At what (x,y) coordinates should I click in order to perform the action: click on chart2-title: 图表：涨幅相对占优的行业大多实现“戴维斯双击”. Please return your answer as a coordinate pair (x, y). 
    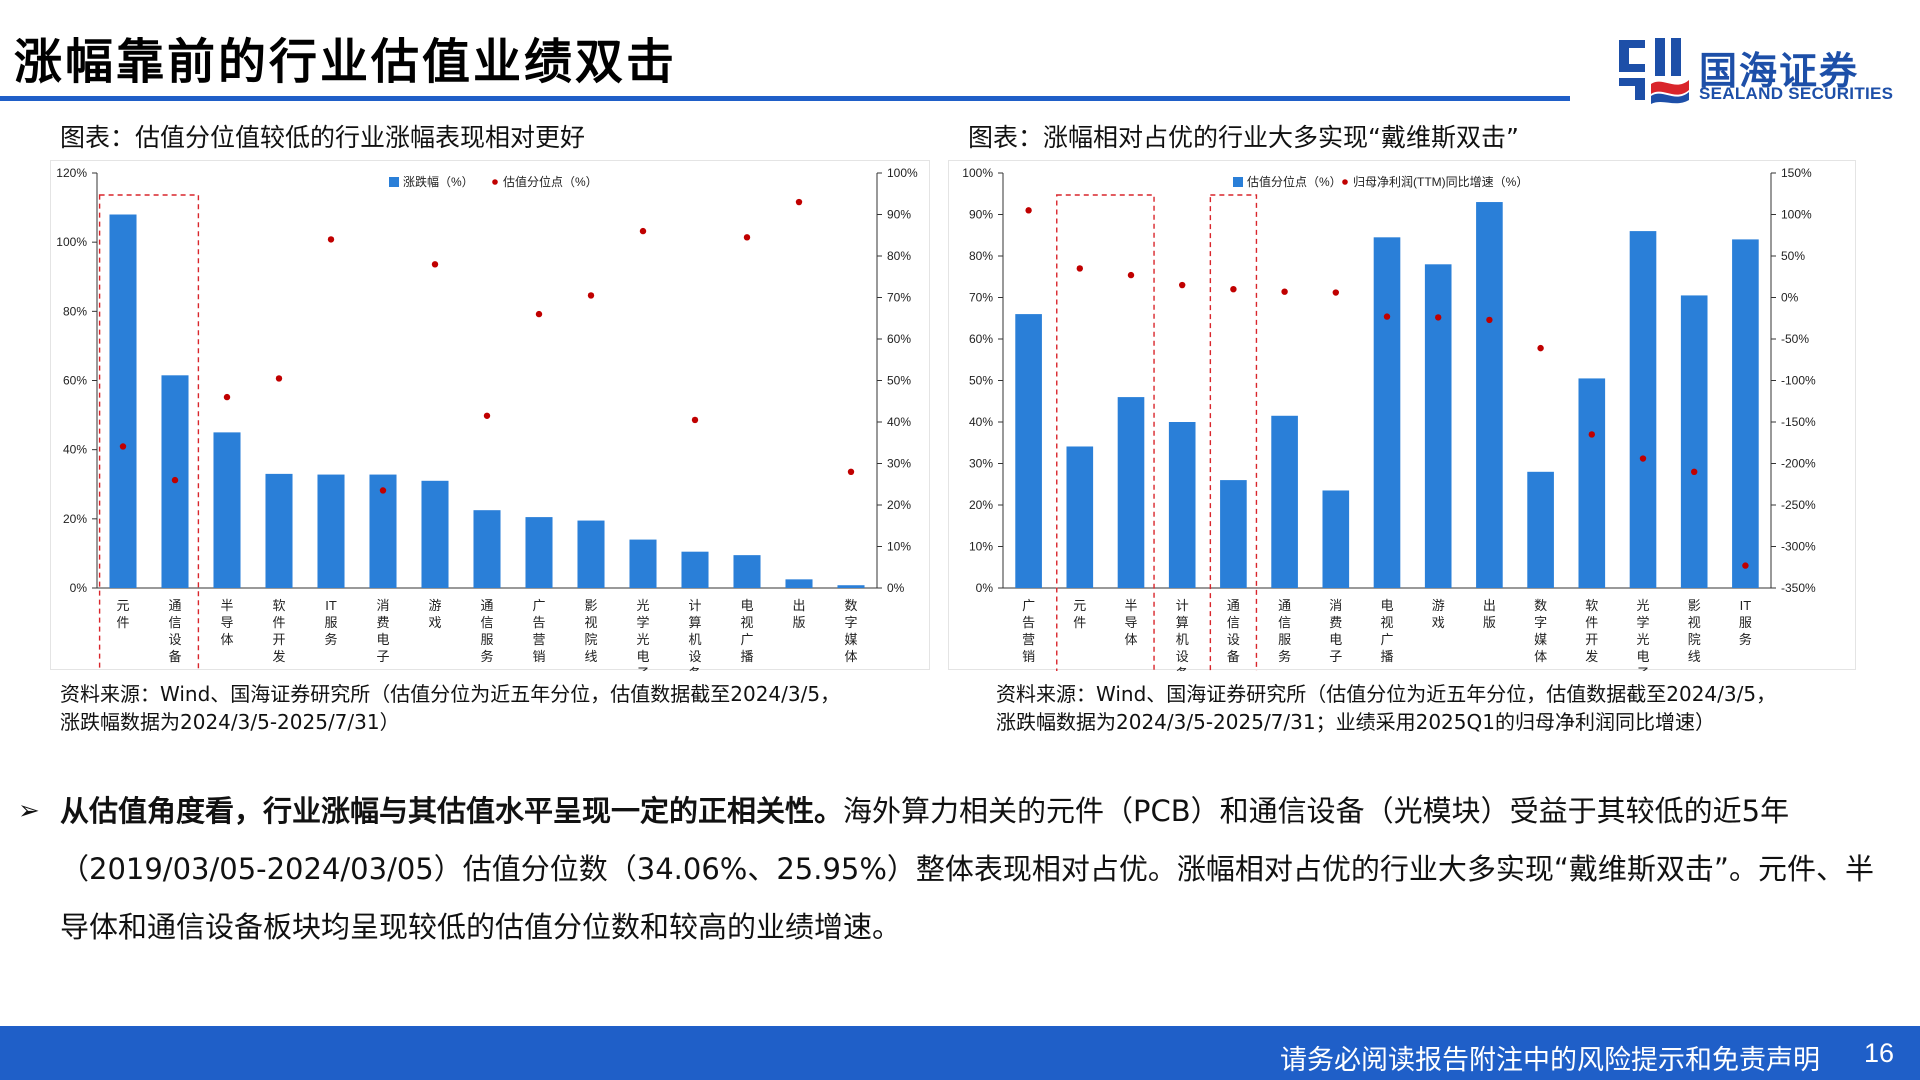
    Looking at the image, I should click on (1243, 137).